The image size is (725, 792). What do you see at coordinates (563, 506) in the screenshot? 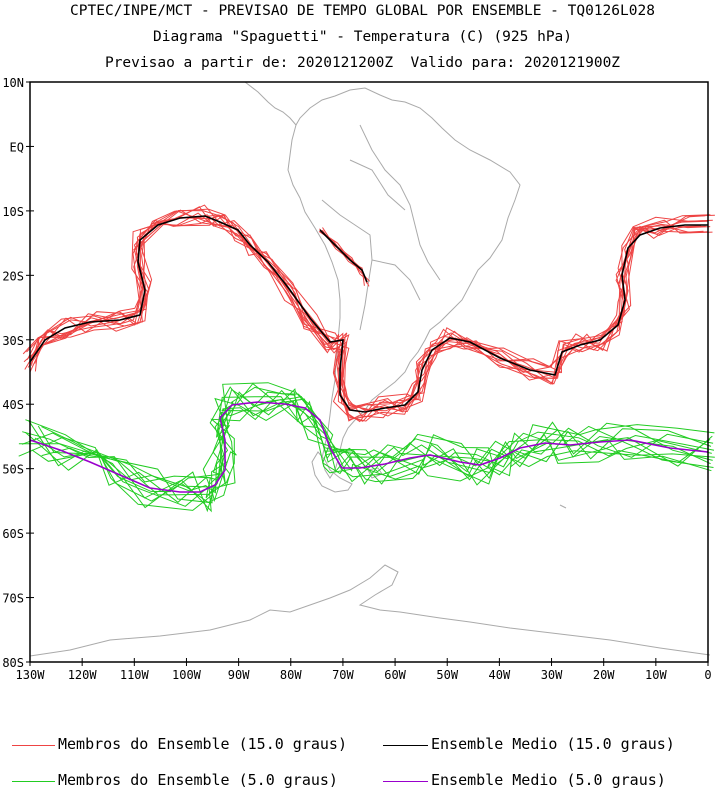
I see `coast-south-georgia` at bounding box center [563, 506].